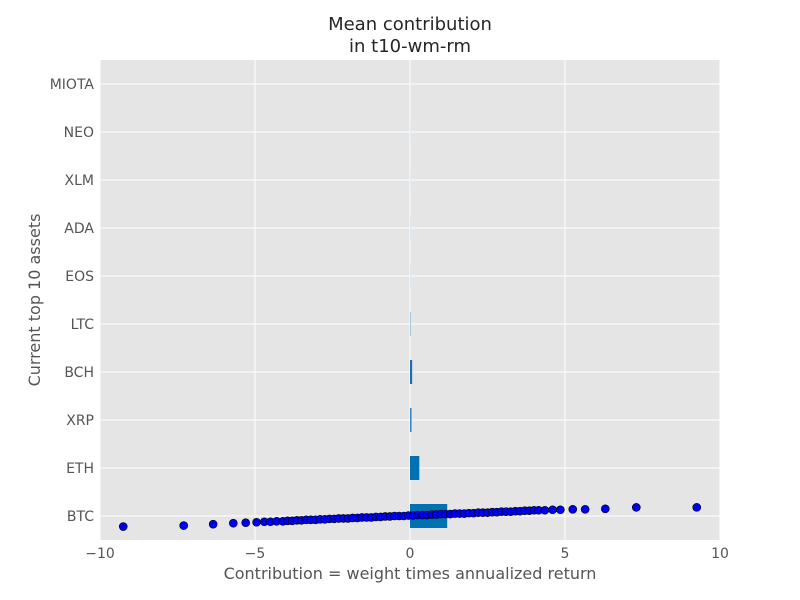 This screenshot has width=800, height=600. I want to click on y-tick-label: XRP, so click(80, 421).